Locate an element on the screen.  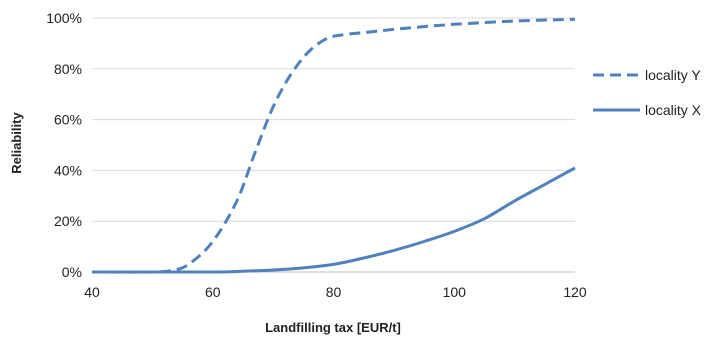
legend-label: locality Y is located at coordinates (673, 75).